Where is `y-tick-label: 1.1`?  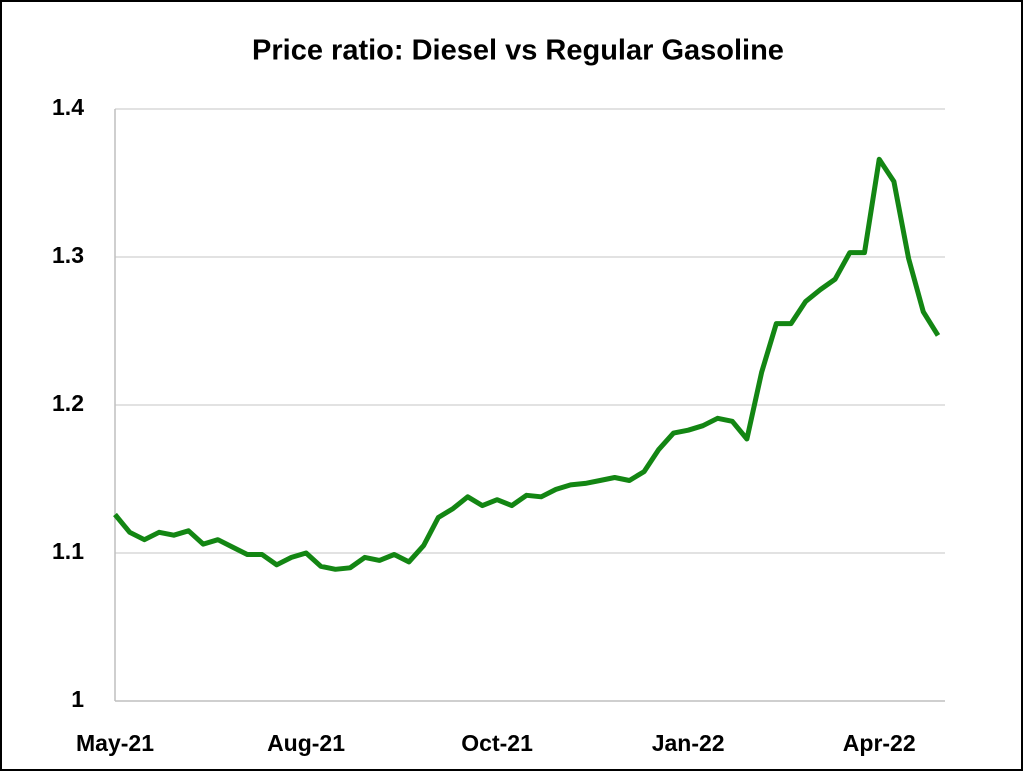 y-tick-label: 1.1 is located at coordinates (68, 551).